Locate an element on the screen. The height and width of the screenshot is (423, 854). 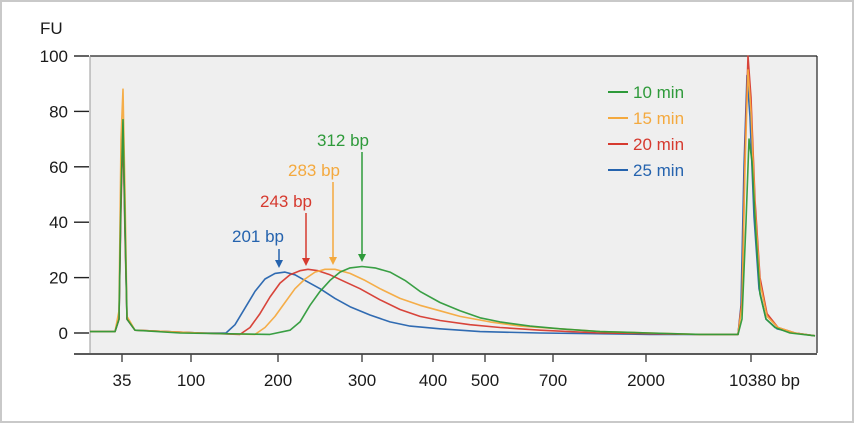
legend-label: 10 min is located at coordinates (658, 92).